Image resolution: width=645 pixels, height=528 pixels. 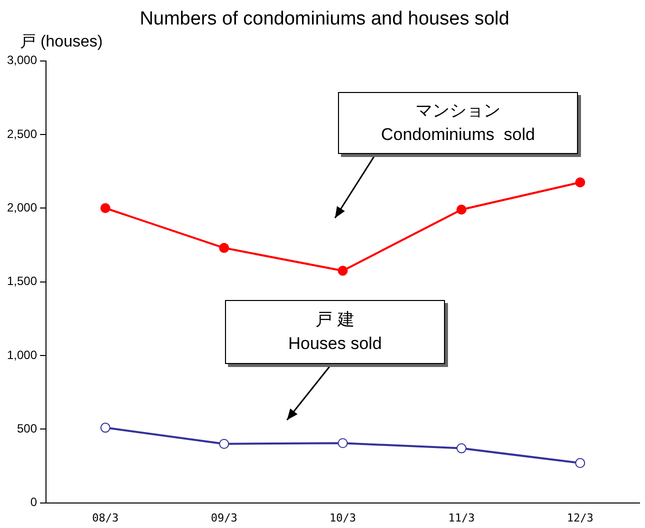 I want to click on y-tick-label: 1,000, so click(x=22, y=355).